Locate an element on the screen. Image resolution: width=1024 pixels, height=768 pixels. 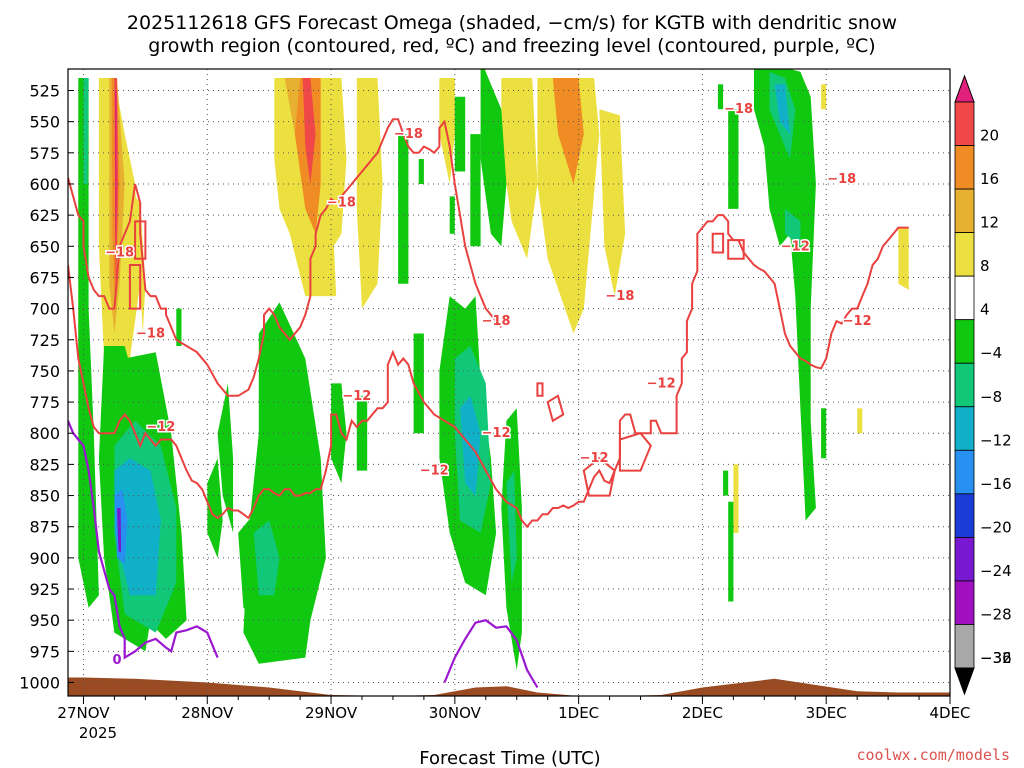
y-tick-label: 525 is located at coordinates (44, 91).